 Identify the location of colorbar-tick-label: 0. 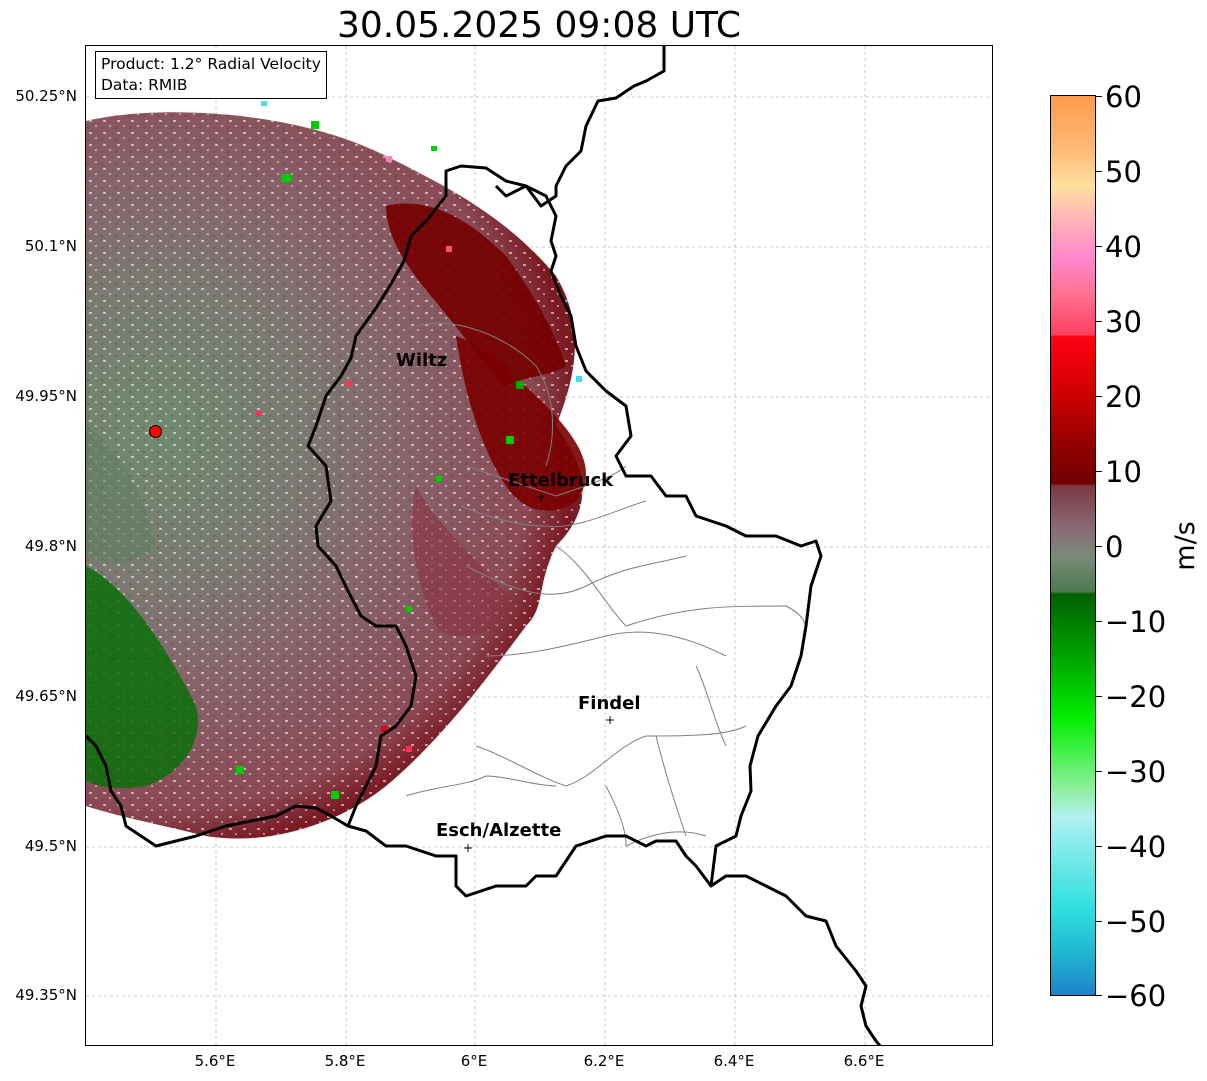
(1114, 547).